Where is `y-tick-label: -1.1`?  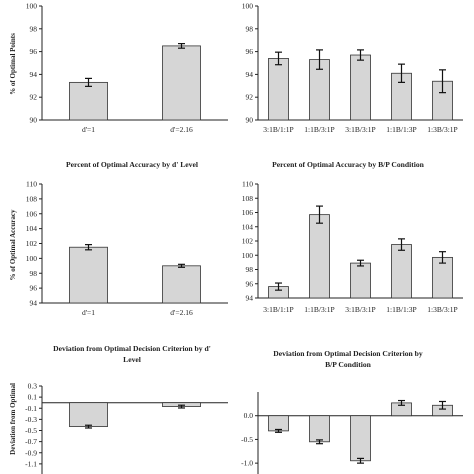 y-tick-label: -1.1 is located at coordinates (31, 463).